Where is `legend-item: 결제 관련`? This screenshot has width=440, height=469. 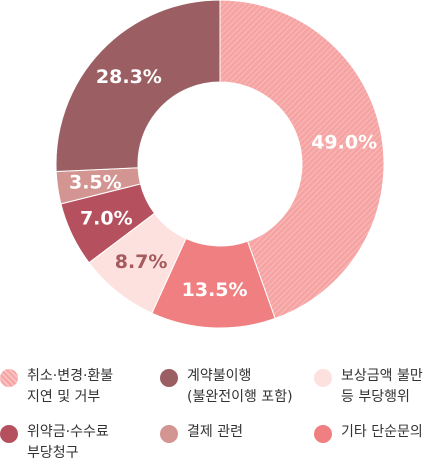
legend-item: 결제 관련 is located at coordinates (201, 432).